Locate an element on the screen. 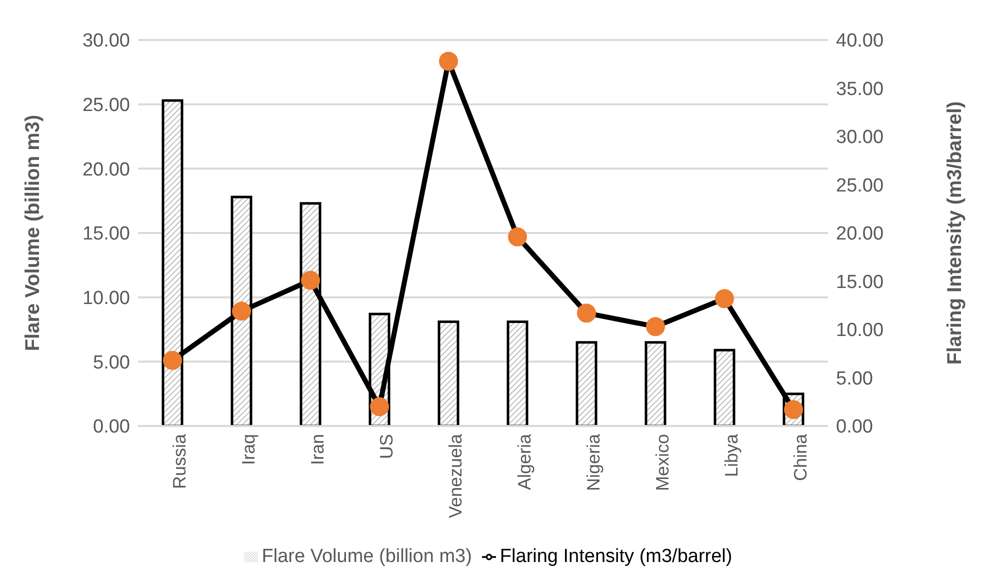 This screenshot has height=587, width=988. x-tick-label: Iran is located at coordinates (317, 450).